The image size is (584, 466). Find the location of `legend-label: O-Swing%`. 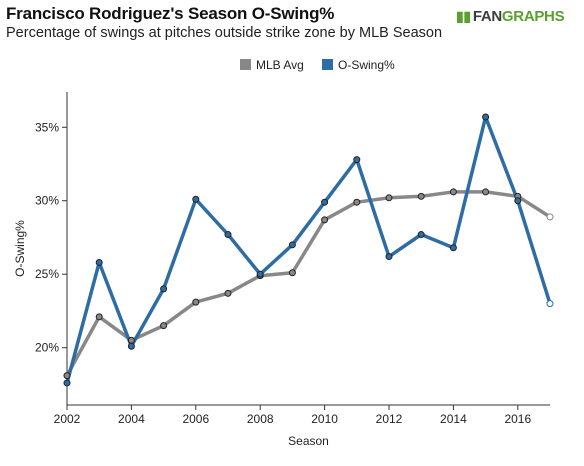

legend-label: O-Swing% is located at coordinates (366, 65).